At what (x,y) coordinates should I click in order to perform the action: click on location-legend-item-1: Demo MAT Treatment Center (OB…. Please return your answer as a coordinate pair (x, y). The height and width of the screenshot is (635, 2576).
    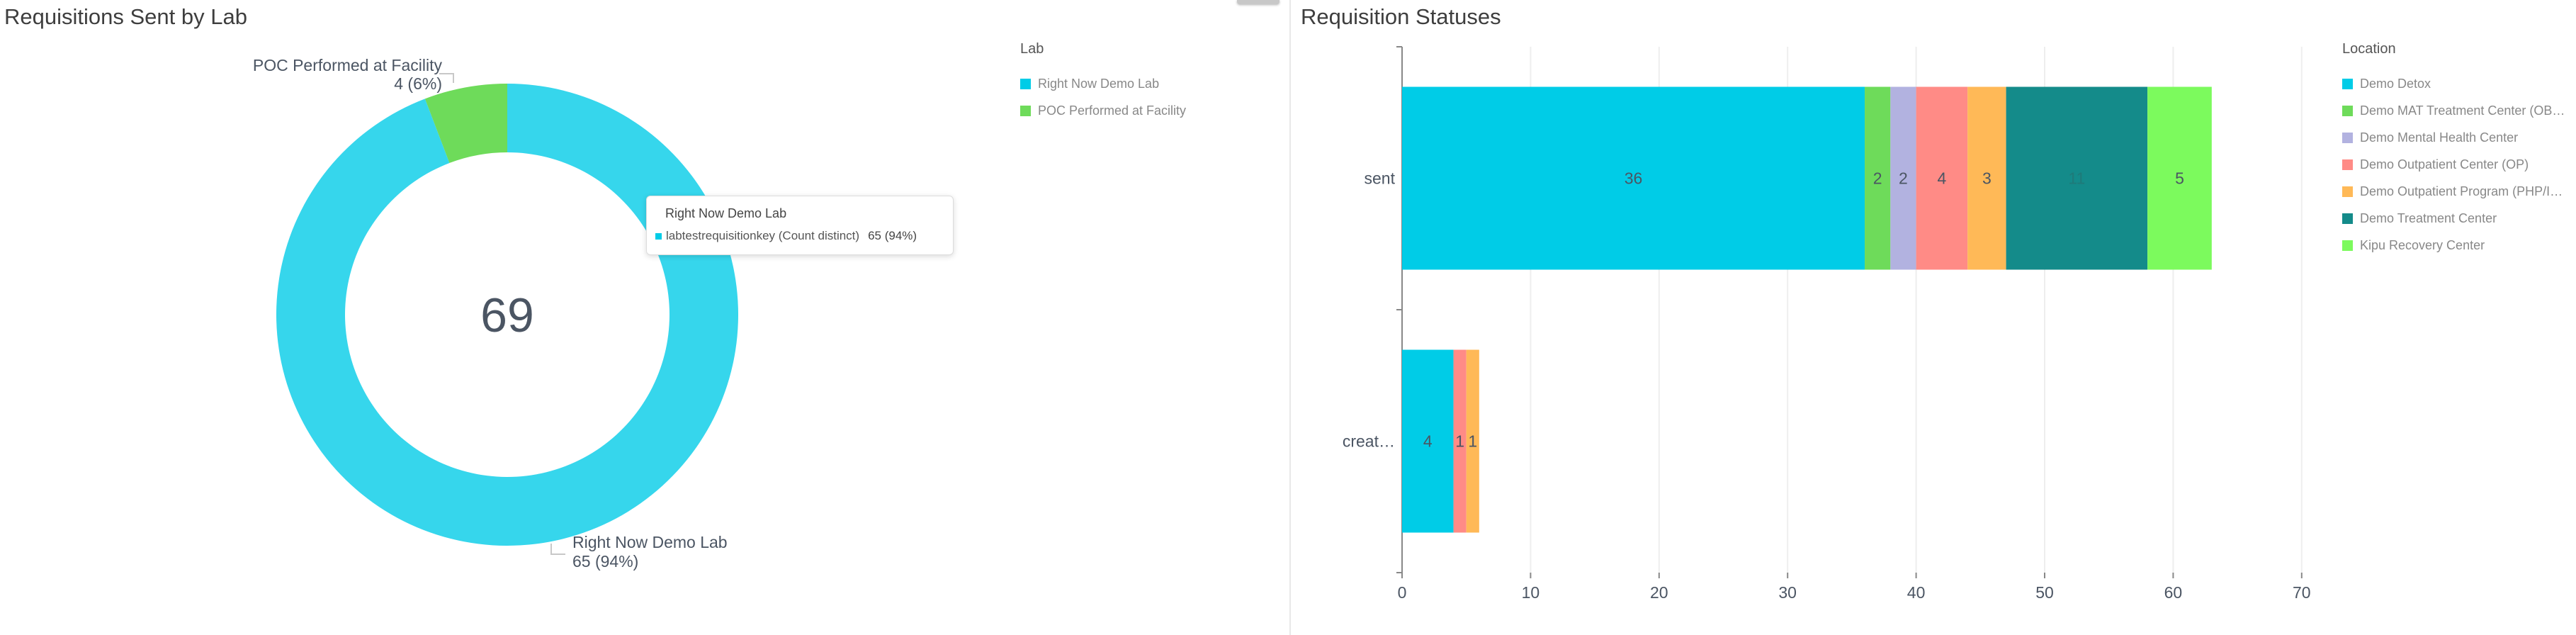
    Looking at the image, I should click on (2453, 110).